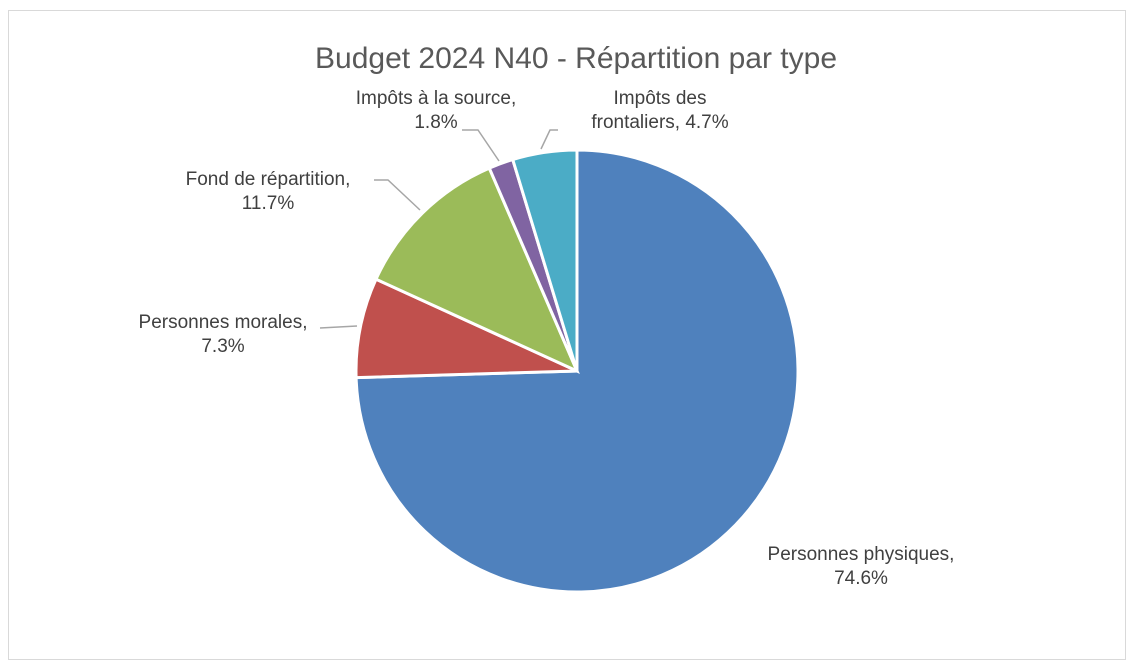  What do you see at coordinates (223, 322) in the screenshot?
I see `data-label-2-line-1: Personnes morales,` at bounding box center [223, 322].